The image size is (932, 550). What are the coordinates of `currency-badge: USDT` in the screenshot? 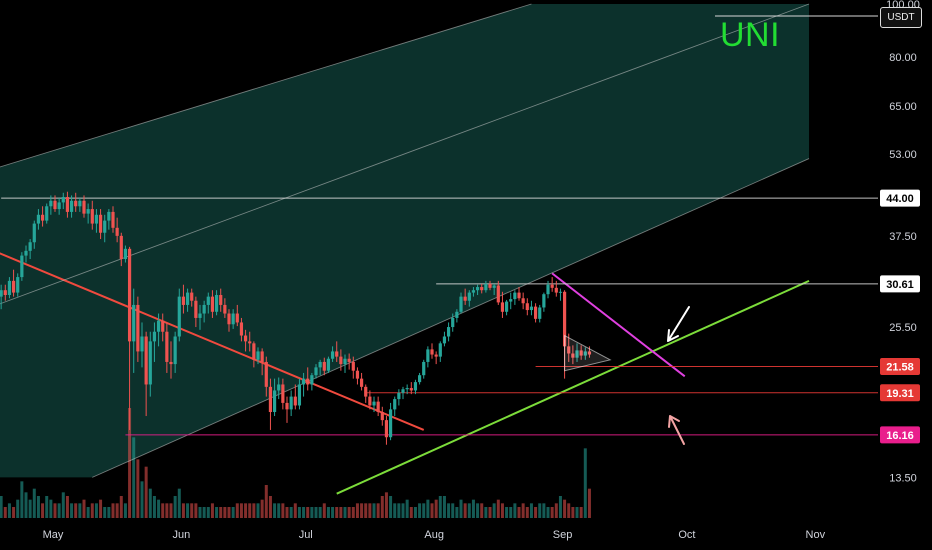 It's located at (901, 17).